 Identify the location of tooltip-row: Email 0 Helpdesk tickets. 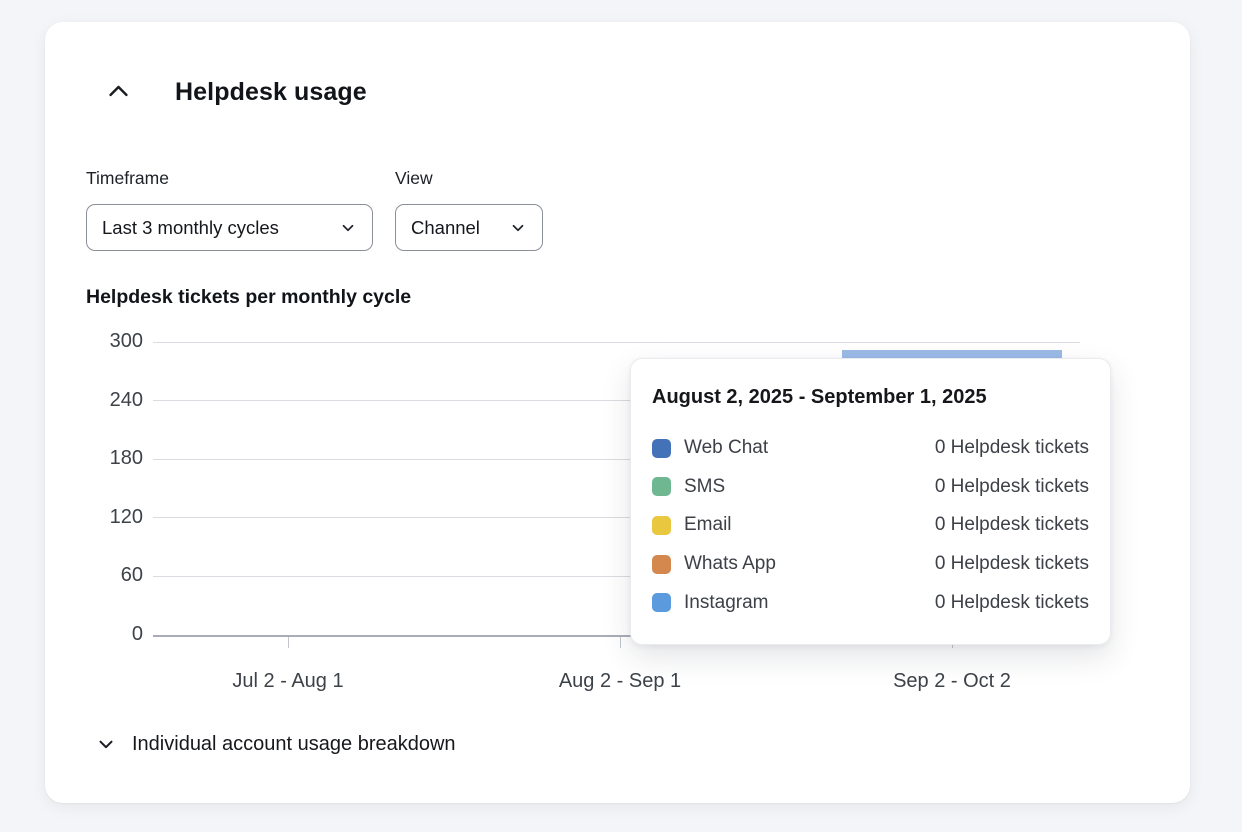
(870, 525).